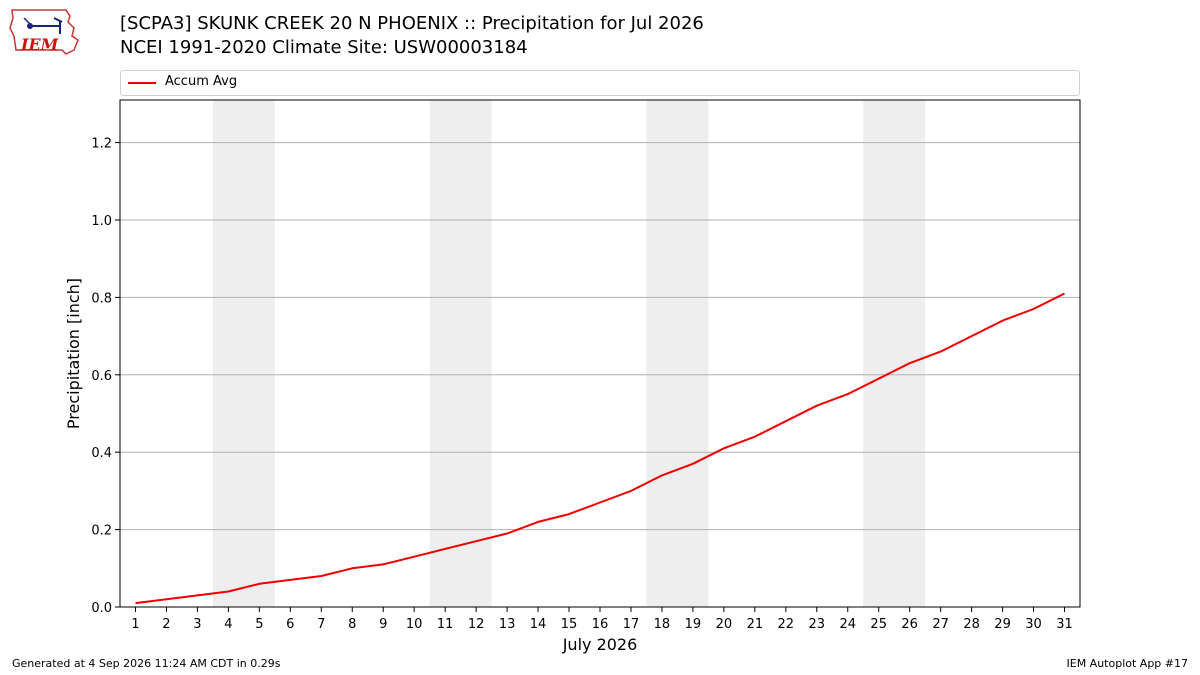  What do you see at coordinates (600, 644) in the screenshot?
I see `x-axis-label: July 2026` at bounding box center [600, 644].